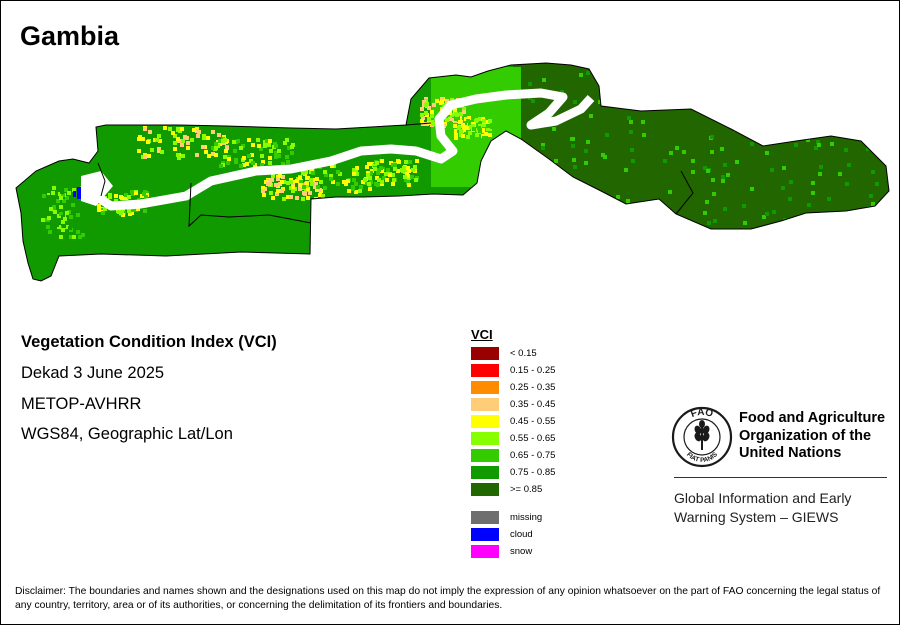 Image resolution: width=900 pixels, height=625 pixels. What do you see at coordinates (533, 370) in the screenshot?
I see `legend-label: 0.15 - 0.25` at bounding box center [533, 370].